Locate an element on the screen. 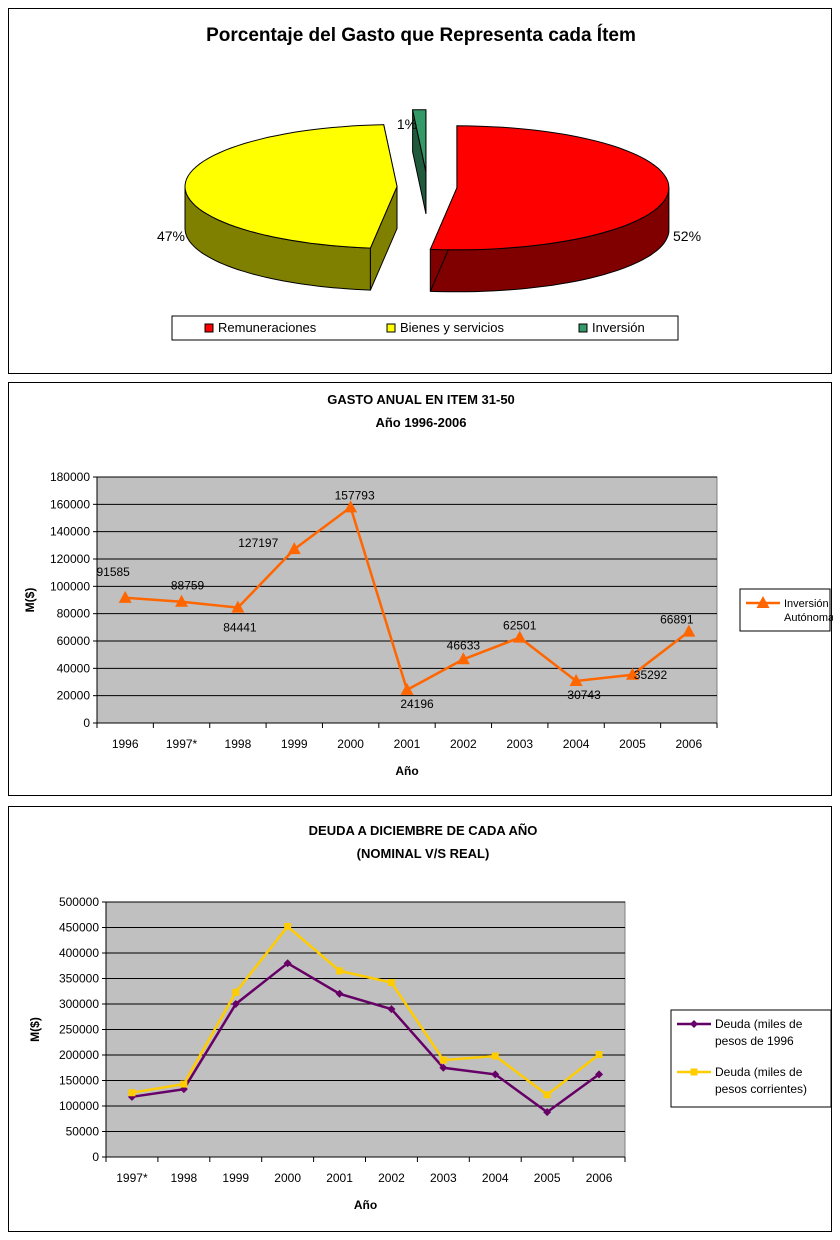 The image size is (840, 1240). x-tick-label: 1996 is located at coordinates (125, 744).